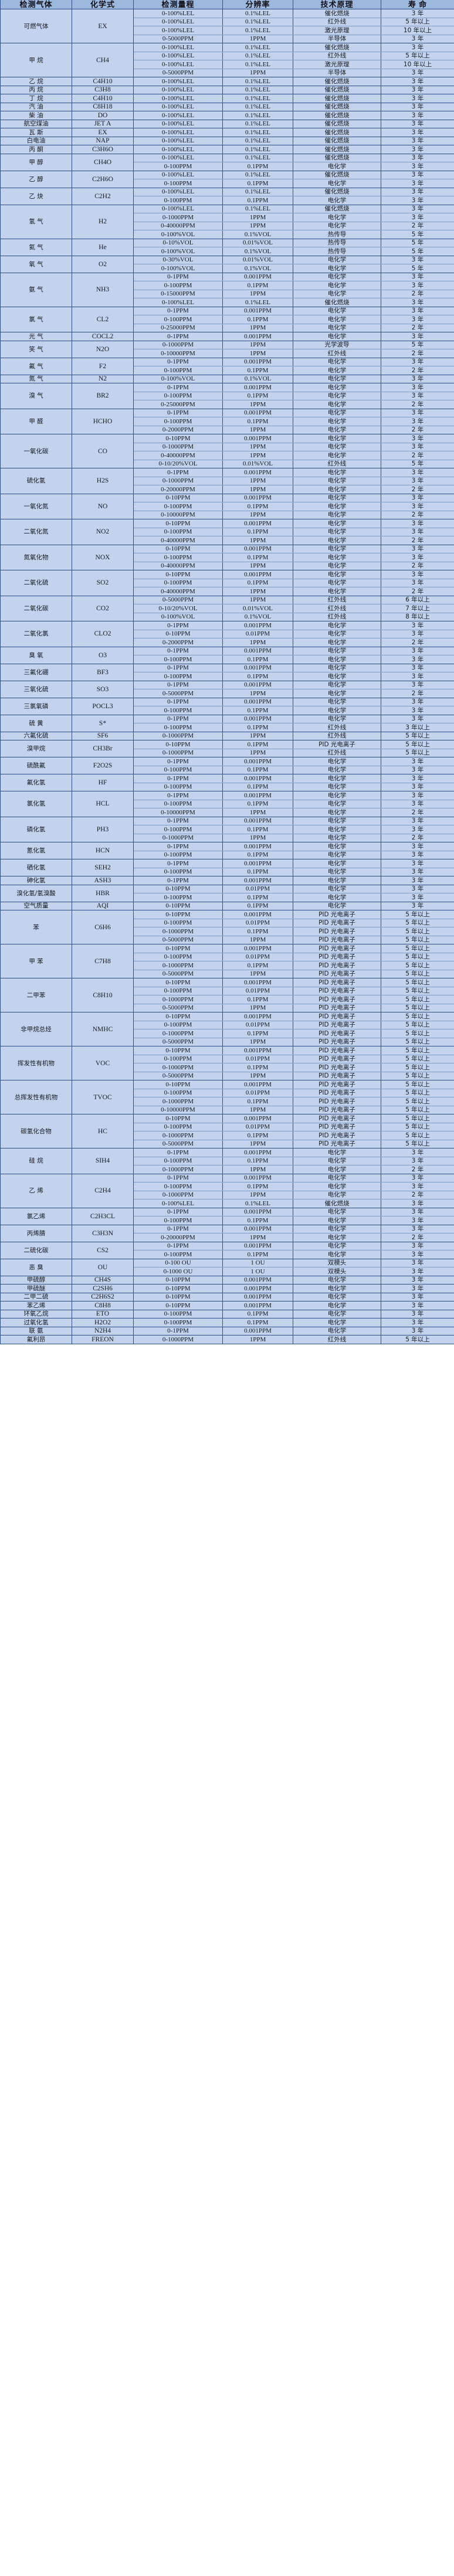 This screenshot has width=454, height=2576. I want to click on gas-name-cell: 臭 氧, so click(36, 655).